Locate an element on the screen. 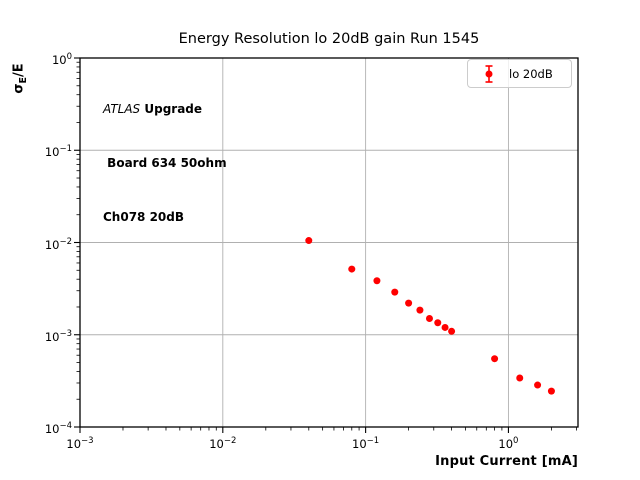 The height and width of the screenshot is (480, 640). y-tick-label: 10⁻¹ is located at coordinates (58, 152).